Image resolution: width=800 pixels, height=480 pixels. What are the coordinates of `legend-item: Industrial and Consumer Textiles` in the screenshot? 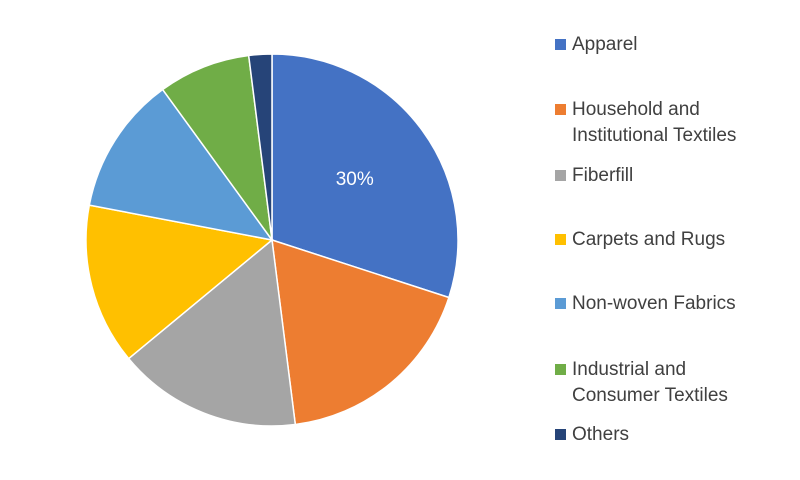 It's located at (641, 383).